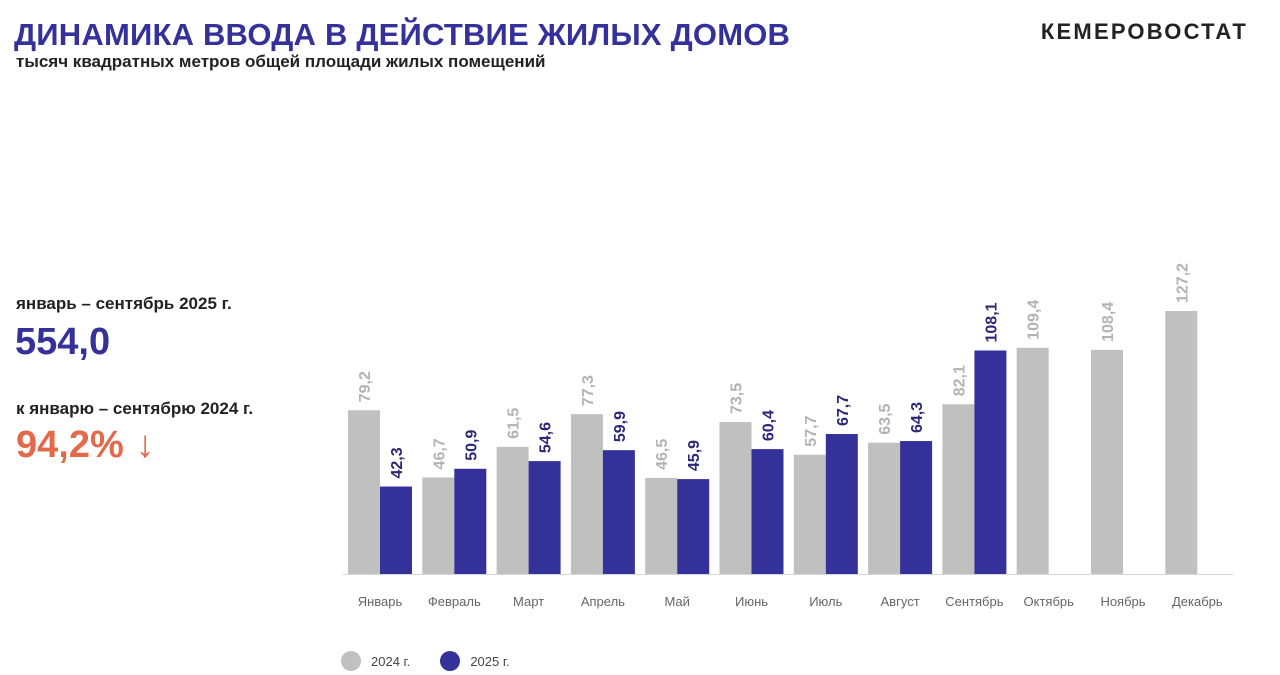 This screenshot has width=1280, height=675. I want to click on data-label-2024-12: 127,2, so click(1182, 283).